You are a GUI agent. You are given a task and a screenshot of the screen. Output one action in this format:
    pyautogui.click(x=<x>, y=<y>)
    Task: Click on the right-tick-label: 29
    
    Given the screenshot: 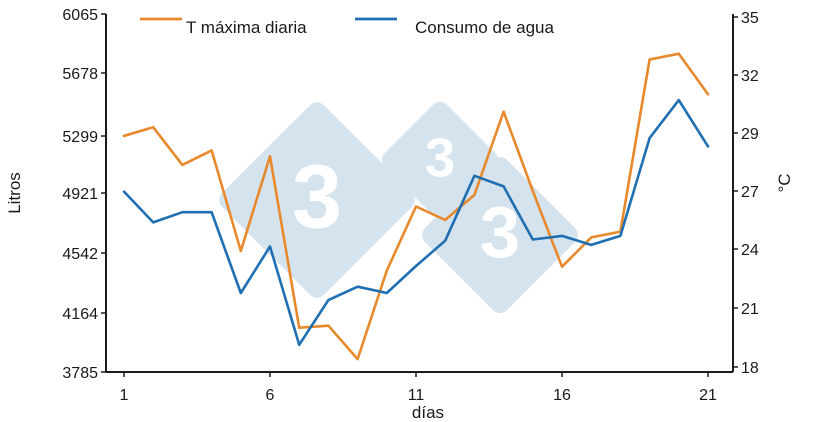 What is the action you would take?
    pyautogui.click(x=750, y=134)
    